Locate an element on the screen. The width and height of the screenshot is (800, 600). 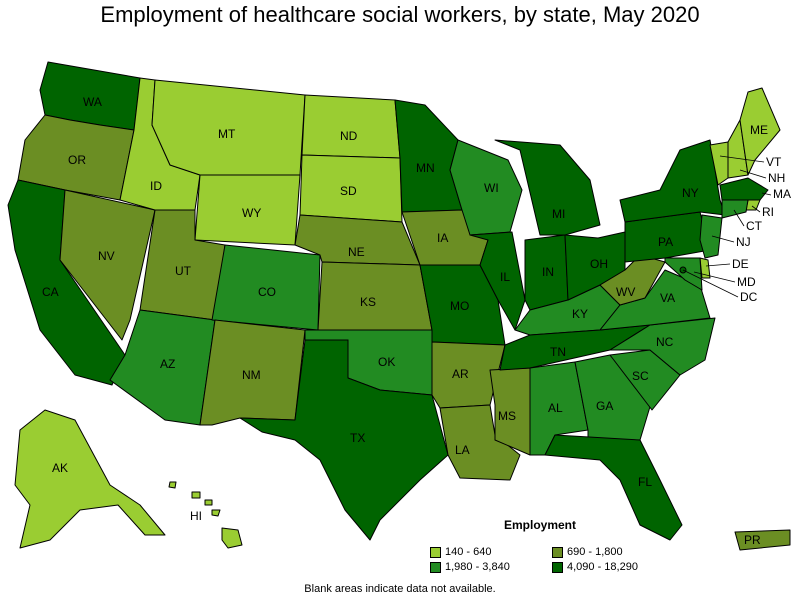
leader-vt is located at coordinates (742, 159).